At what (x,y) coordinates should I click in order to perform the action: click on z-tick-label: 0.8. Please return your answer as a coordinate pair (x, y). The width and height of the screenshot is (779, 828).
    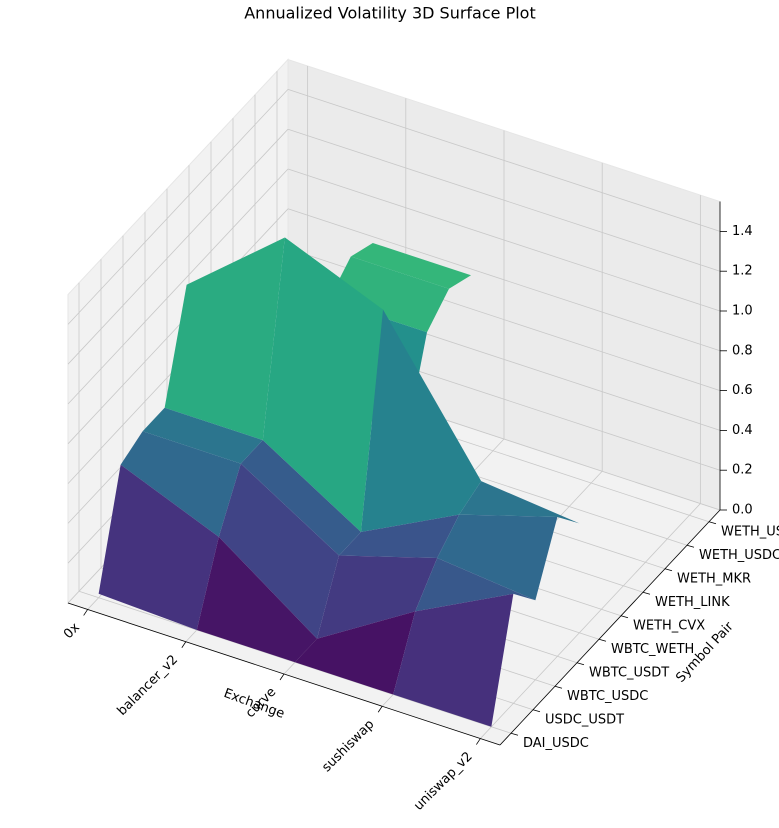
    Looking at the image, I should click on (742, 350).